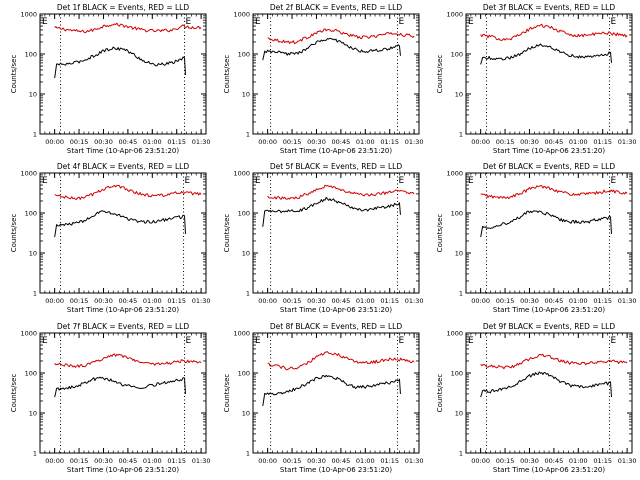 This screenshot has width=640, height=480. Describe the element at coordinates (336, 166) in the screenshot. I see `panel-title: Det 5f BLACK = Events, RED = LLD` at that location.